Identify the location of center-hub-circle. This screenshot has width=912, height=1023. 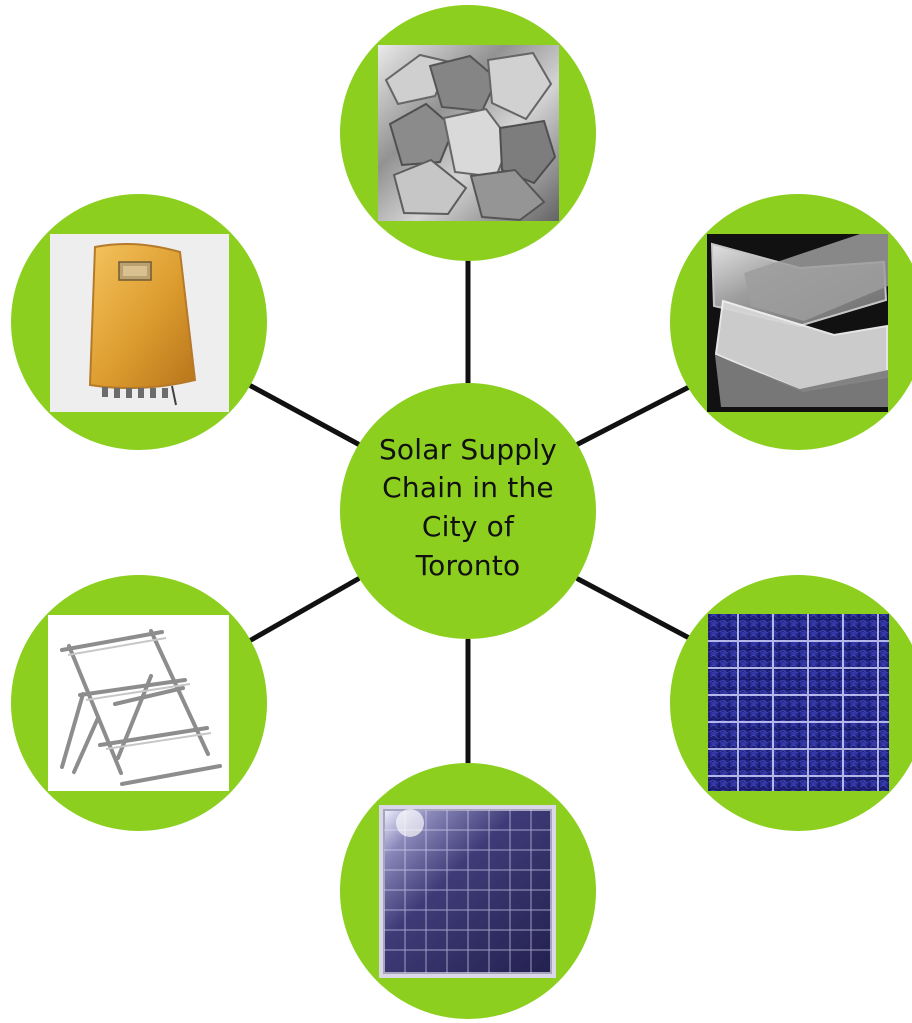
(468, 511).